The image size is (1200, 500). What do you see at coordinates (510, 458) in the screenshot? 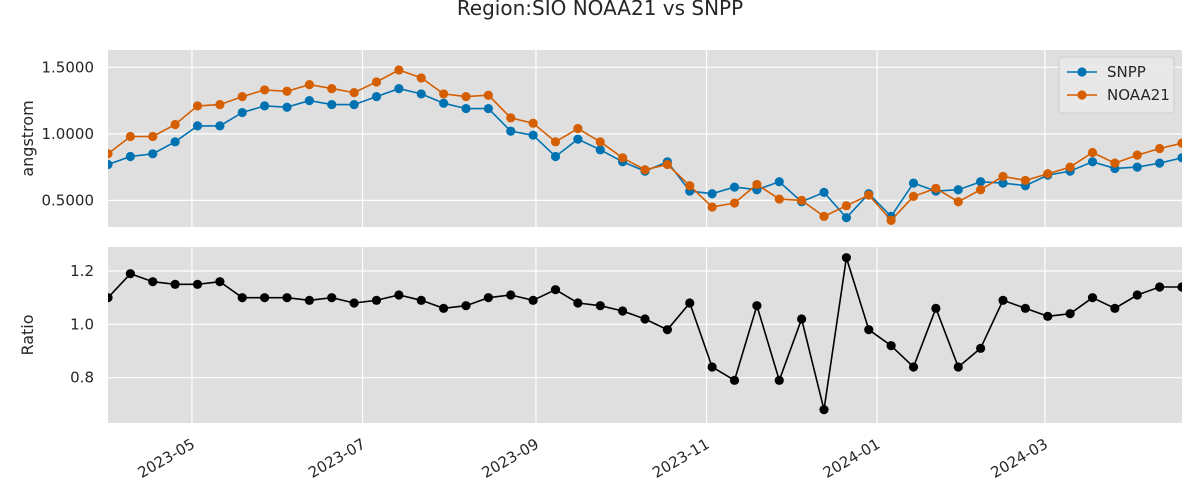
I see `x-tick-label: 2023-09` at bounding box center [510, 458].